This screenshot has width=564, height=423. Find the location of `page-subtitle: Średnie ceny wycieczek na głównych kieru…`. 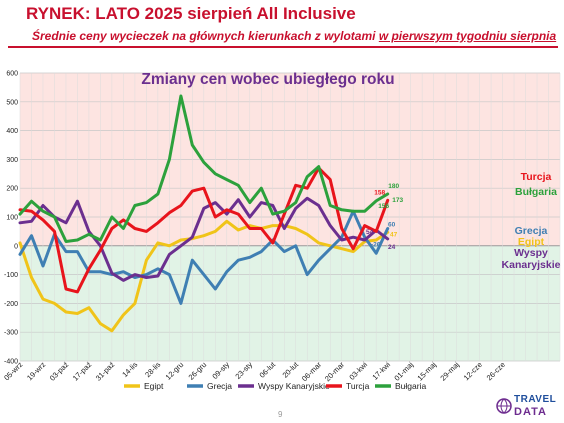

page-subtitle: Średnie ceny wycieczek na głównych kieru… is located at coordinates (294, 36).